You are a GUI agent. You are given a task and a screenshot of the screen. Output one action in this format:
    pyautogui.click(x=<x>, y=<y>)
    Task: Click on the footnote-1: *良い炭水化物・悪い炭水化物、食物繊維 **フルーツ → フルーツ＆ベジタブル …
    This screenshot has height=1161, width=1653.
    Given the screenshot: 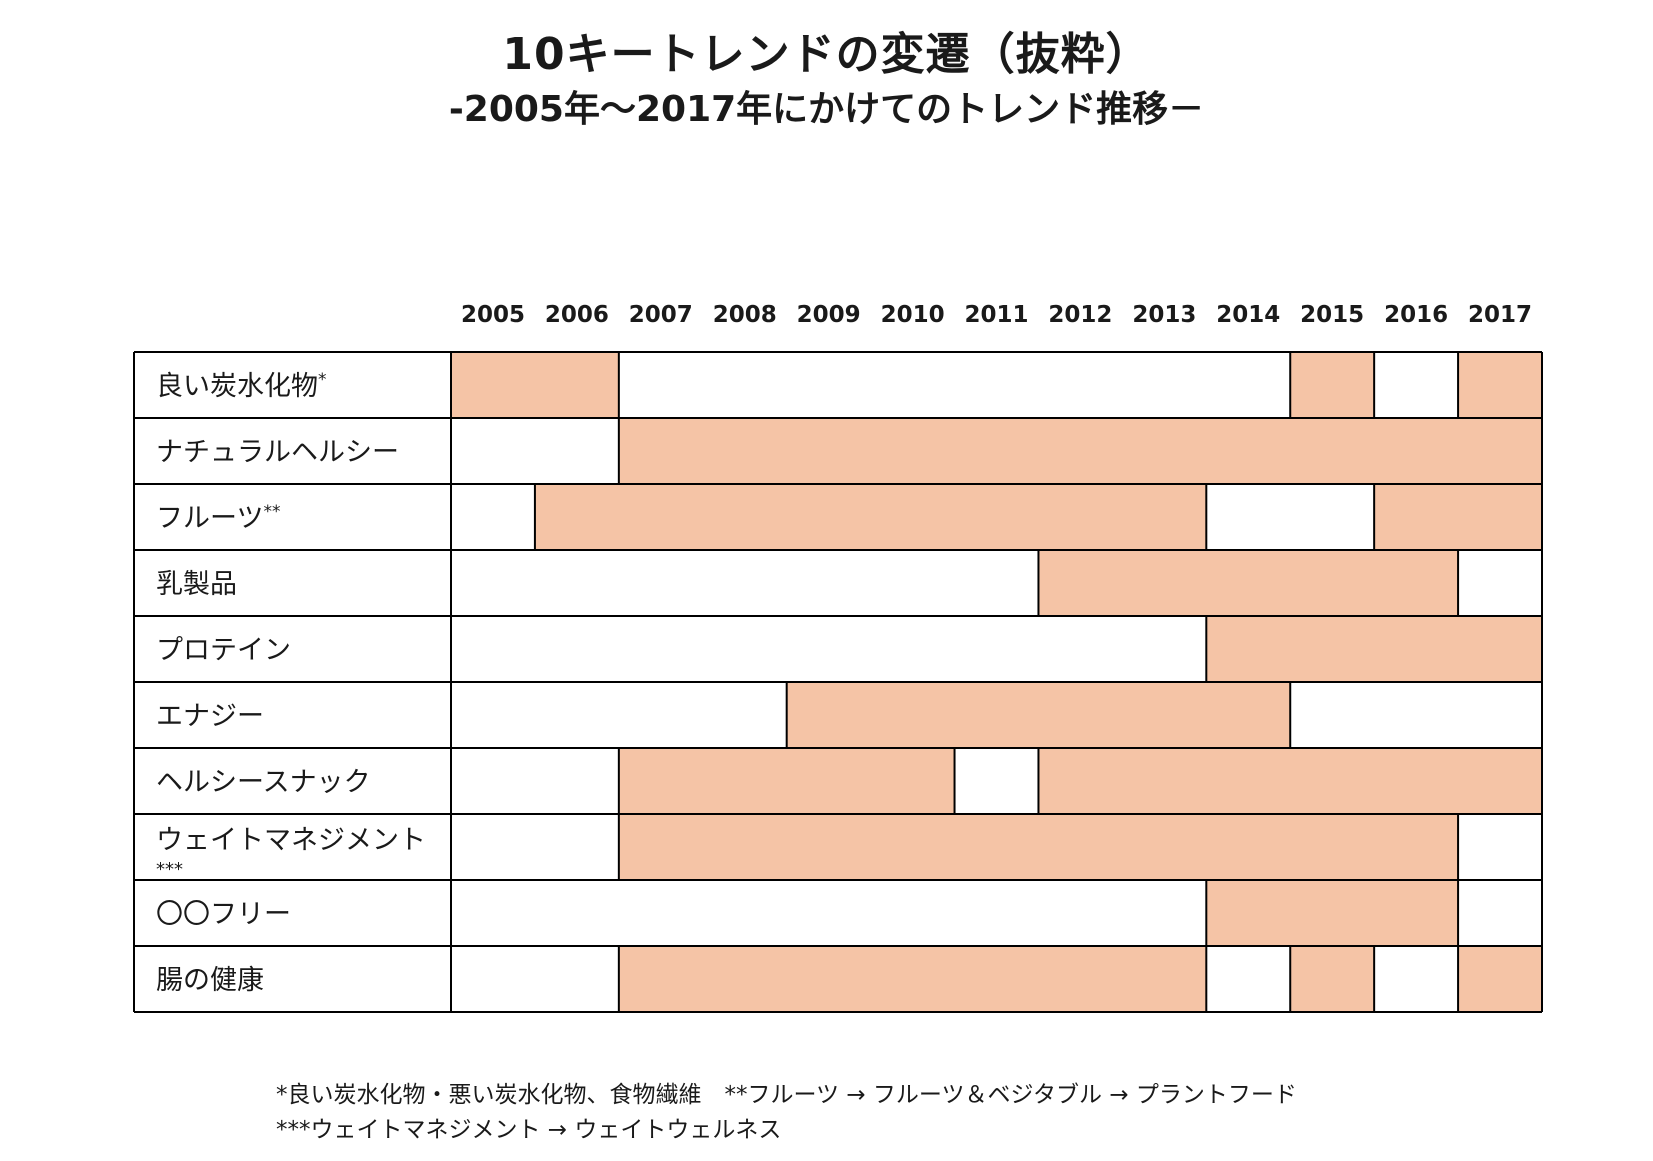 What is the action you would take?
    pyautogui.click(x=786, y=1095)
    